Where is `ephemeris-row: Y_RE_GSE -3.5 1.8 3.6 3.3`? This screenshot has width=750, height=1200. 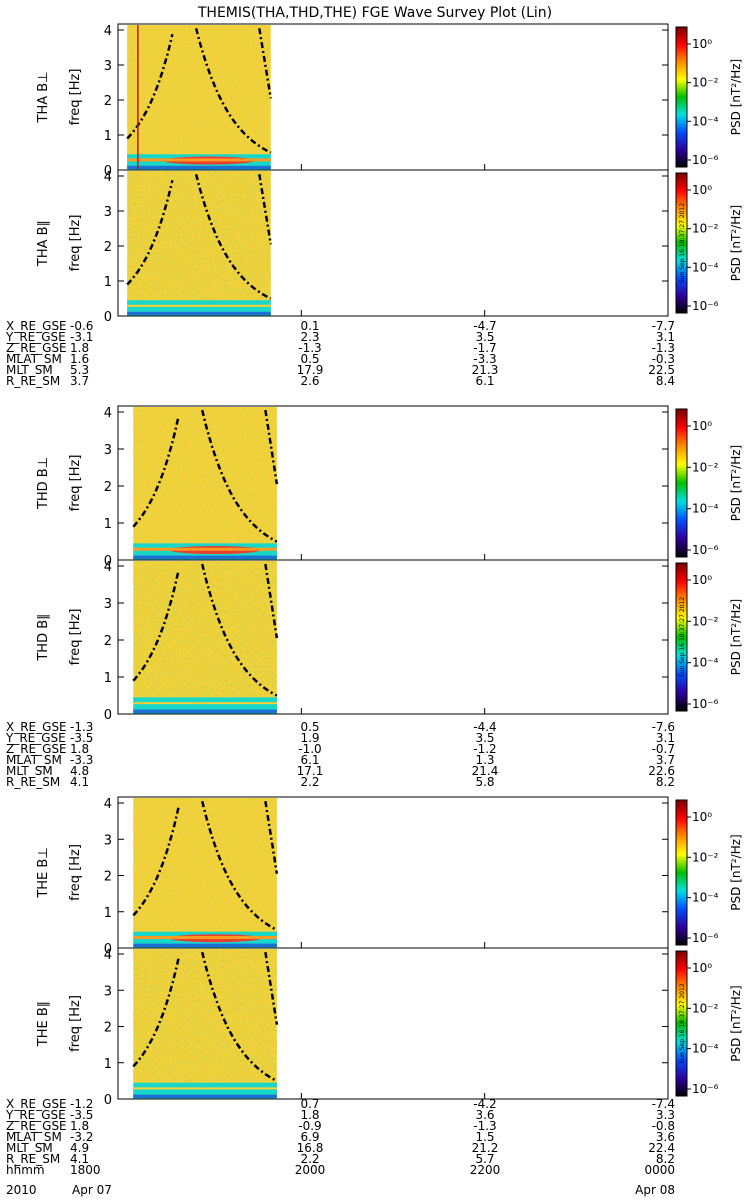
ephemeris-row: Y_RE_GSE -3.5 1.8 3.6 3.3 is located at coordinates (340, 1115).